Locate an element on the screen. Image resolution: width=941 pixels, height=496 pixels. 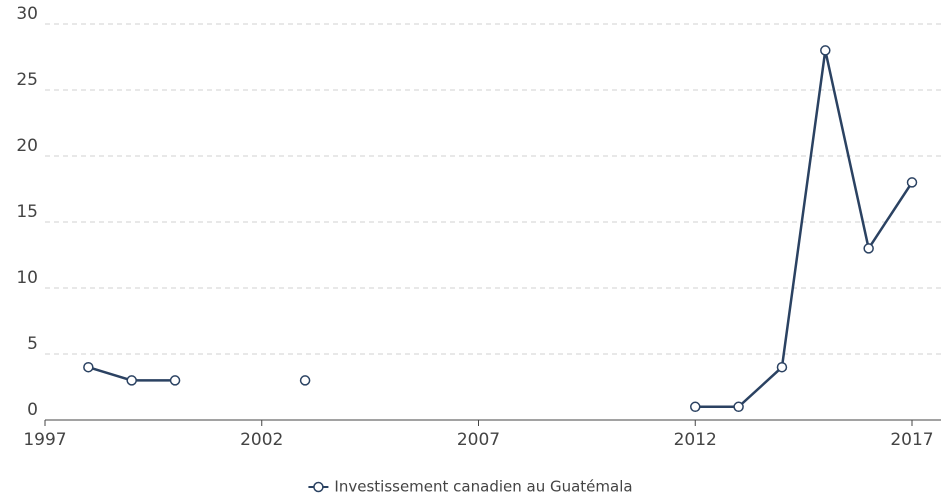
x-tick-label: 2012 is located at coordinates (695, 440).